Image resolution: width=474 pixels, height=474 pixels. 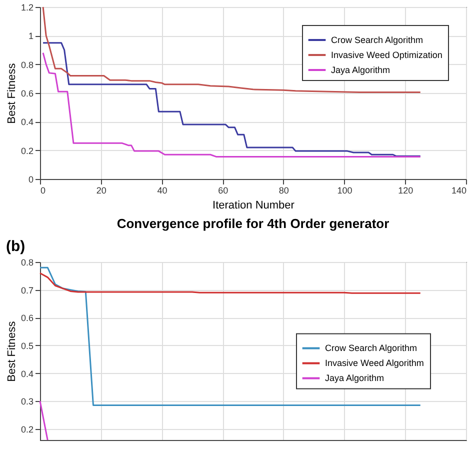 I want to click on x-tick-label: 140, so click(x=458, y=191).